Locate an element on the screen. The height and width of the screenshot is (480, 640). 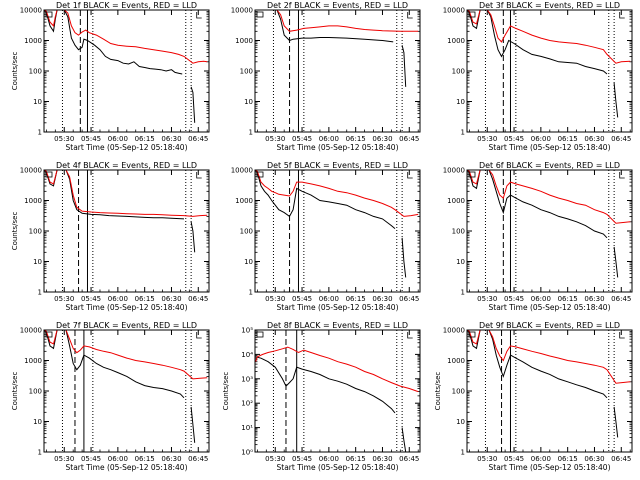
panel-title: Det 8f BLACK = Events, RED = LLD is located at coordinates (337, 325).